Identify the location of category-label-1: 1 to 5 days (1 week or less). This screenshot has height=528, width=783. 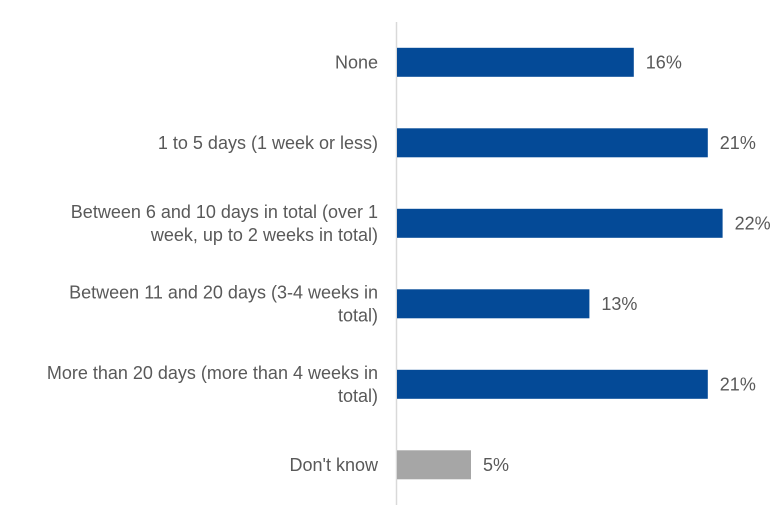
(268, 143).